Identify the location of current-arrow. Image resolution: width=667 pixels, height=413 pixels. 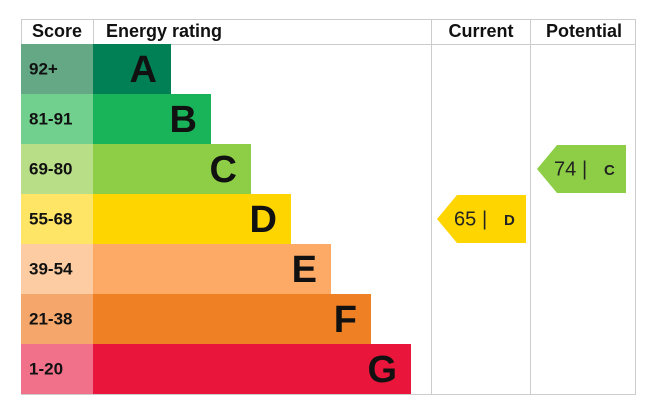
(481, 219).